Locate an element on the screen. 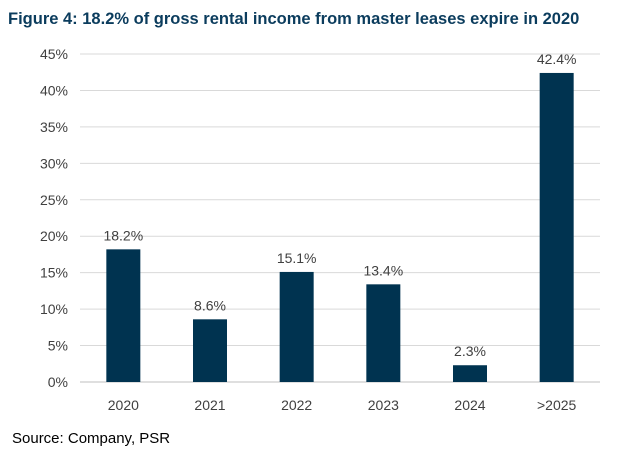  x-category-label: 2023 is located at coordinates (383, 405).